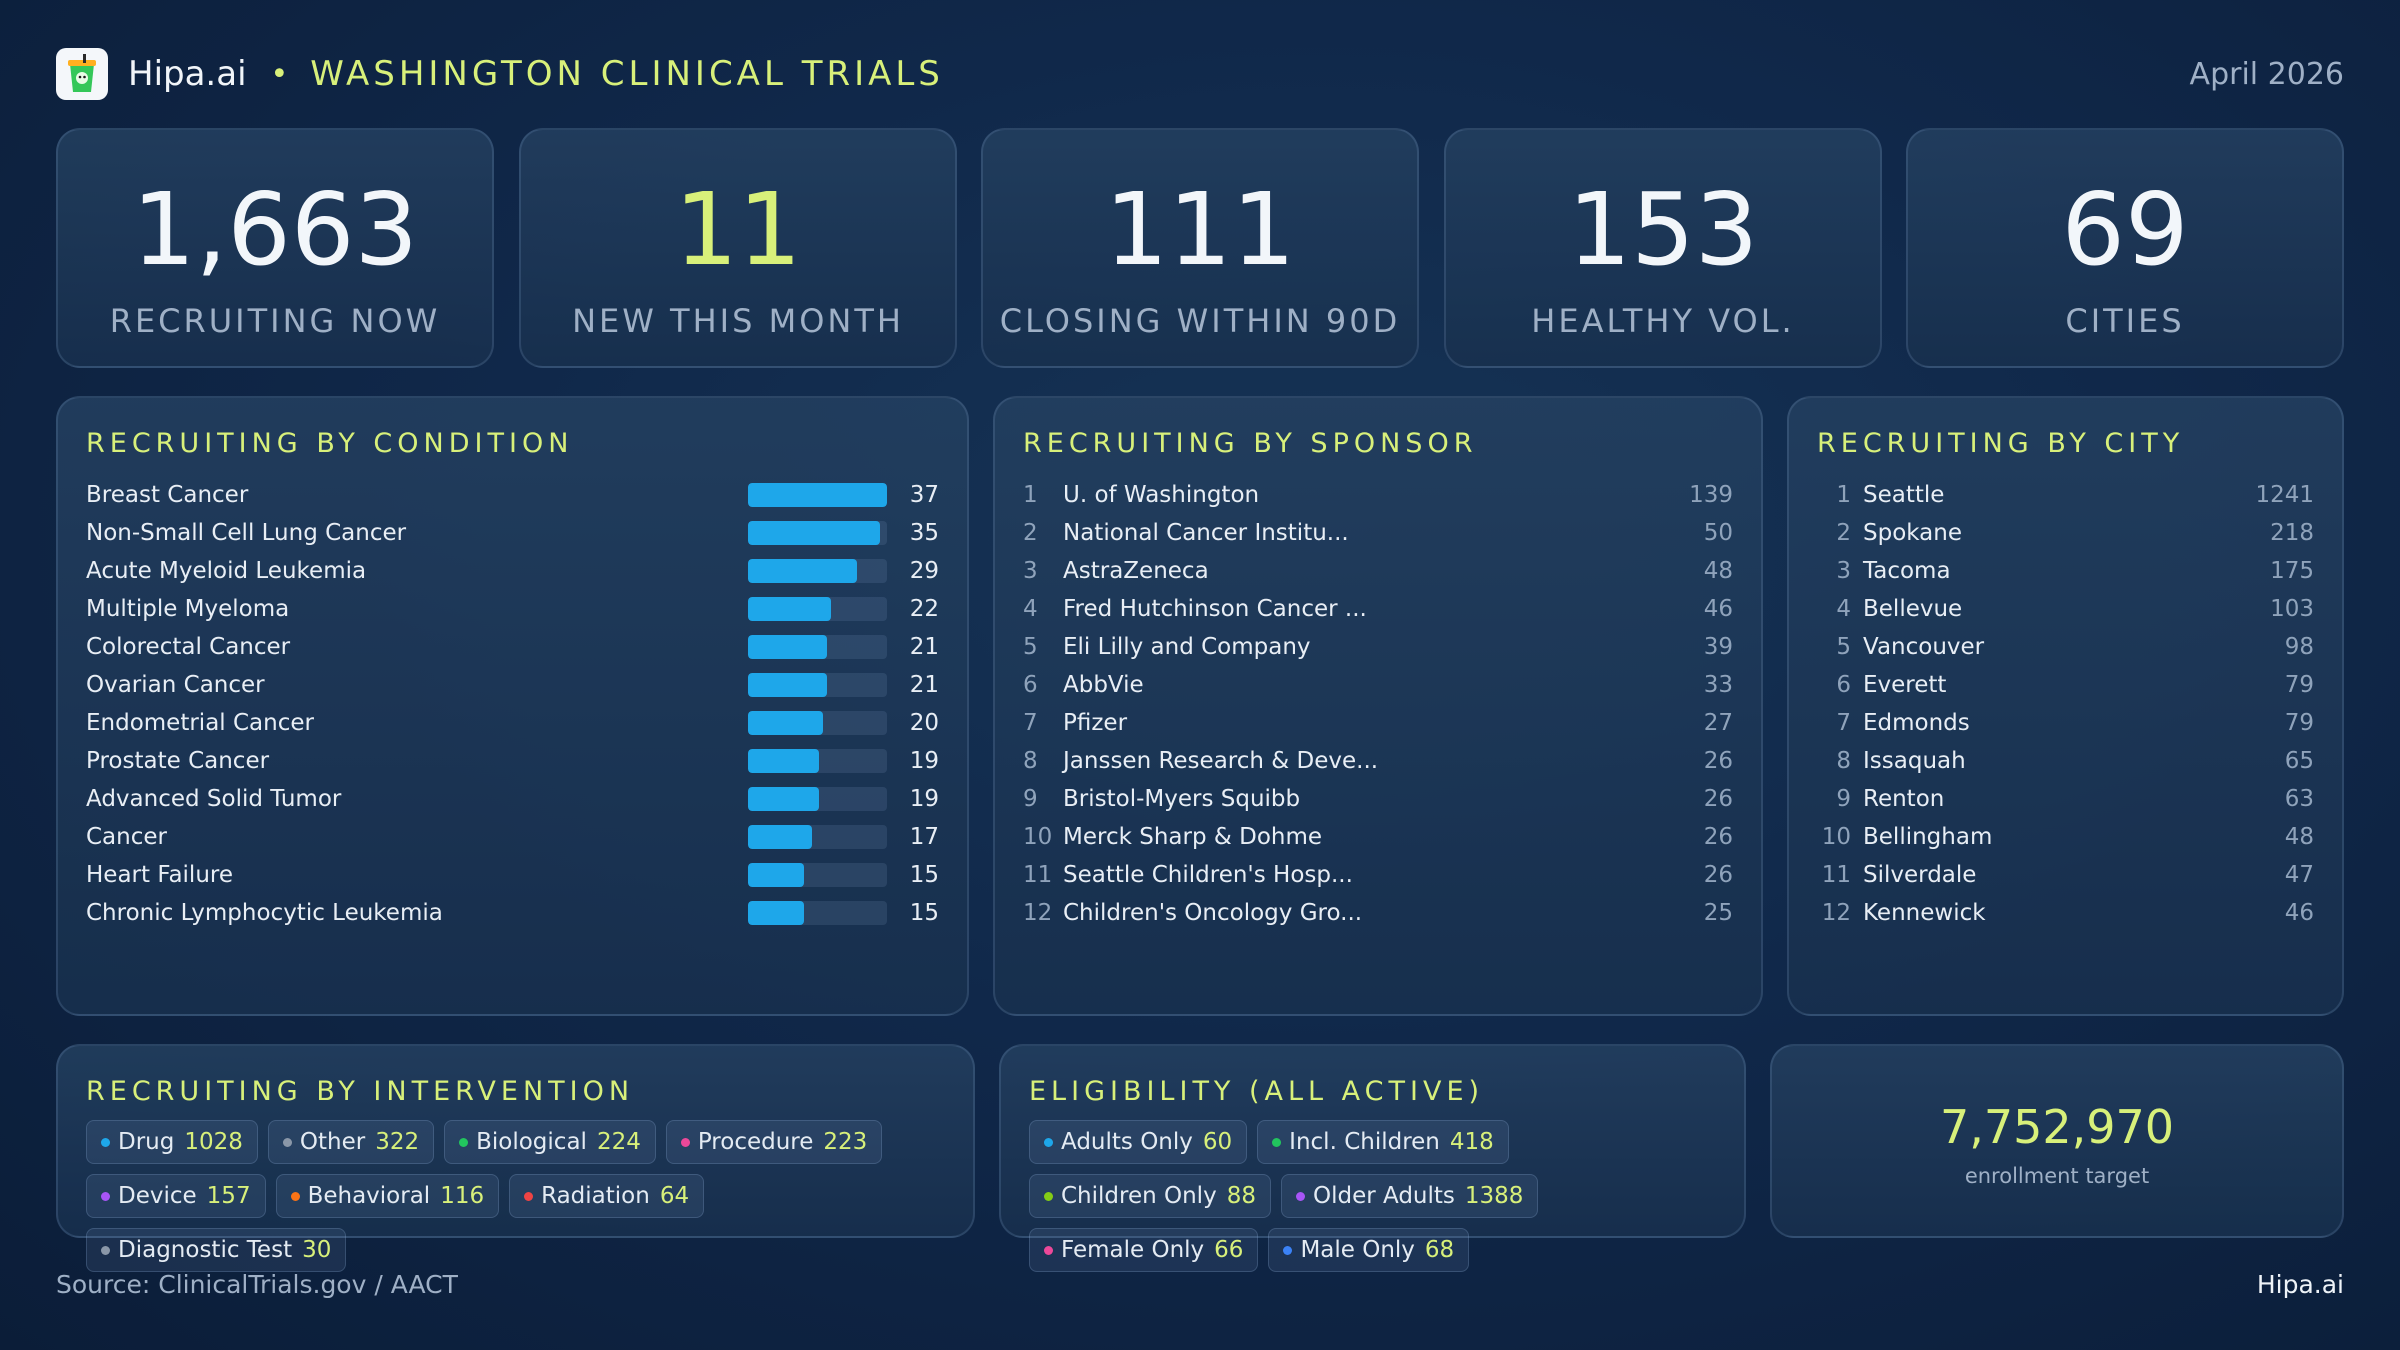  I want to click on city-name: Vancouver, so click(1924, 647).